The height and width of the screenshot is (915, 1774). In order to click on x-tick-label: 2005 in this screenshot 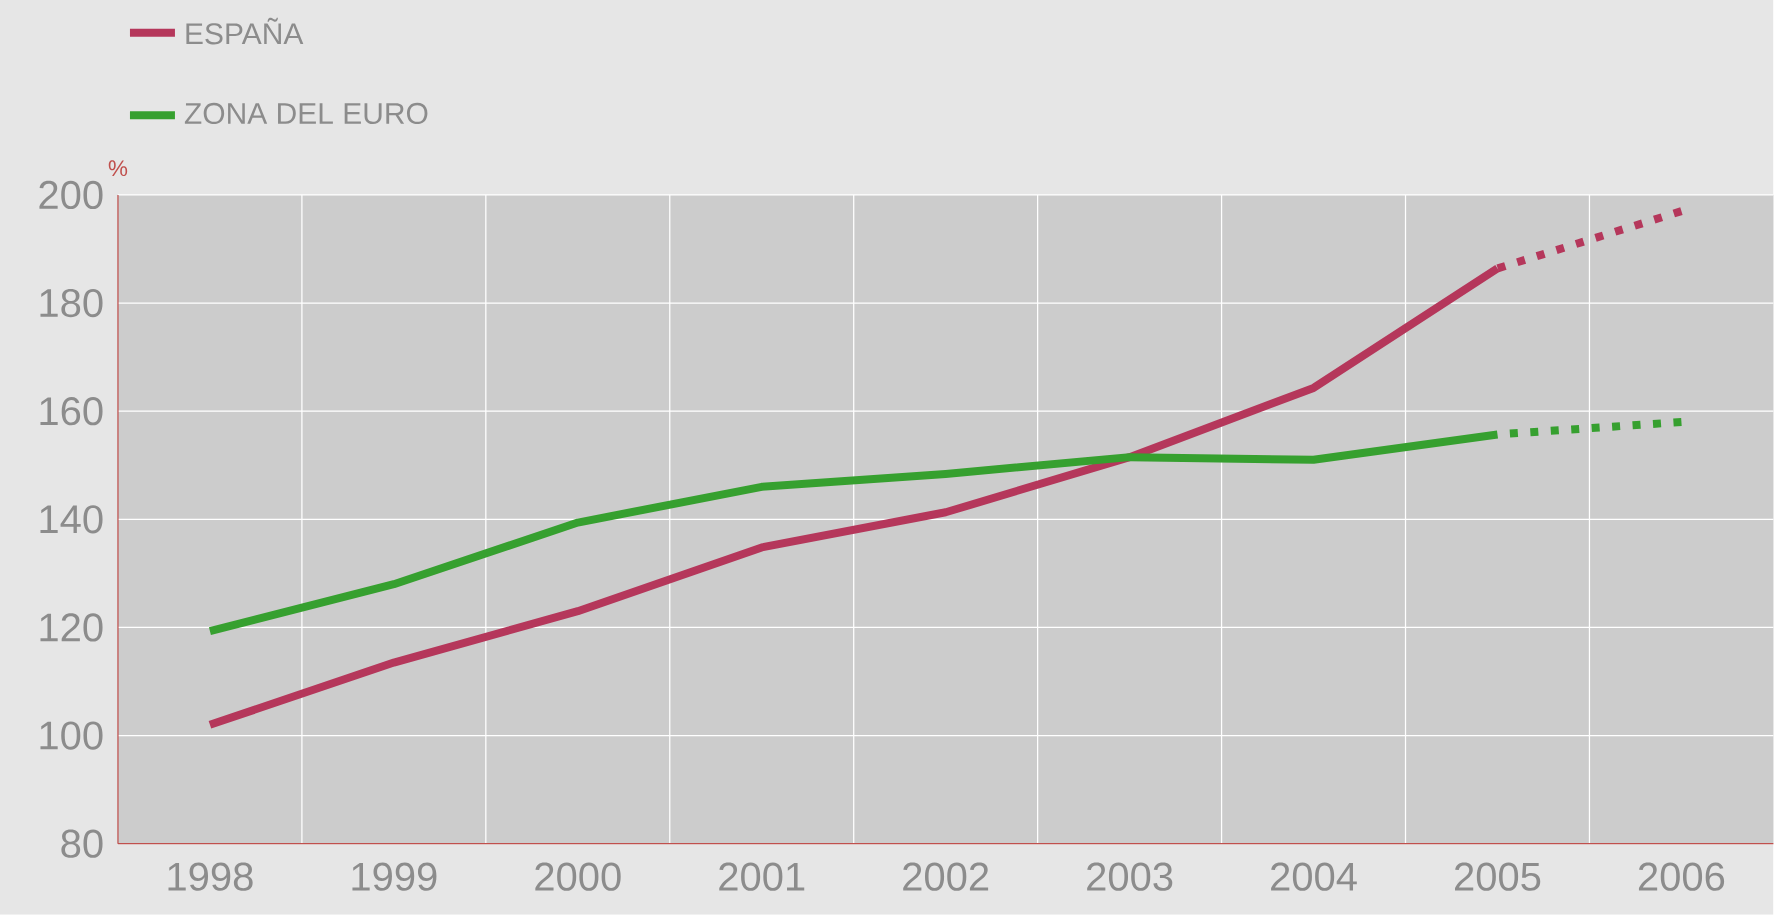, I will do `click(1498, 876)`.